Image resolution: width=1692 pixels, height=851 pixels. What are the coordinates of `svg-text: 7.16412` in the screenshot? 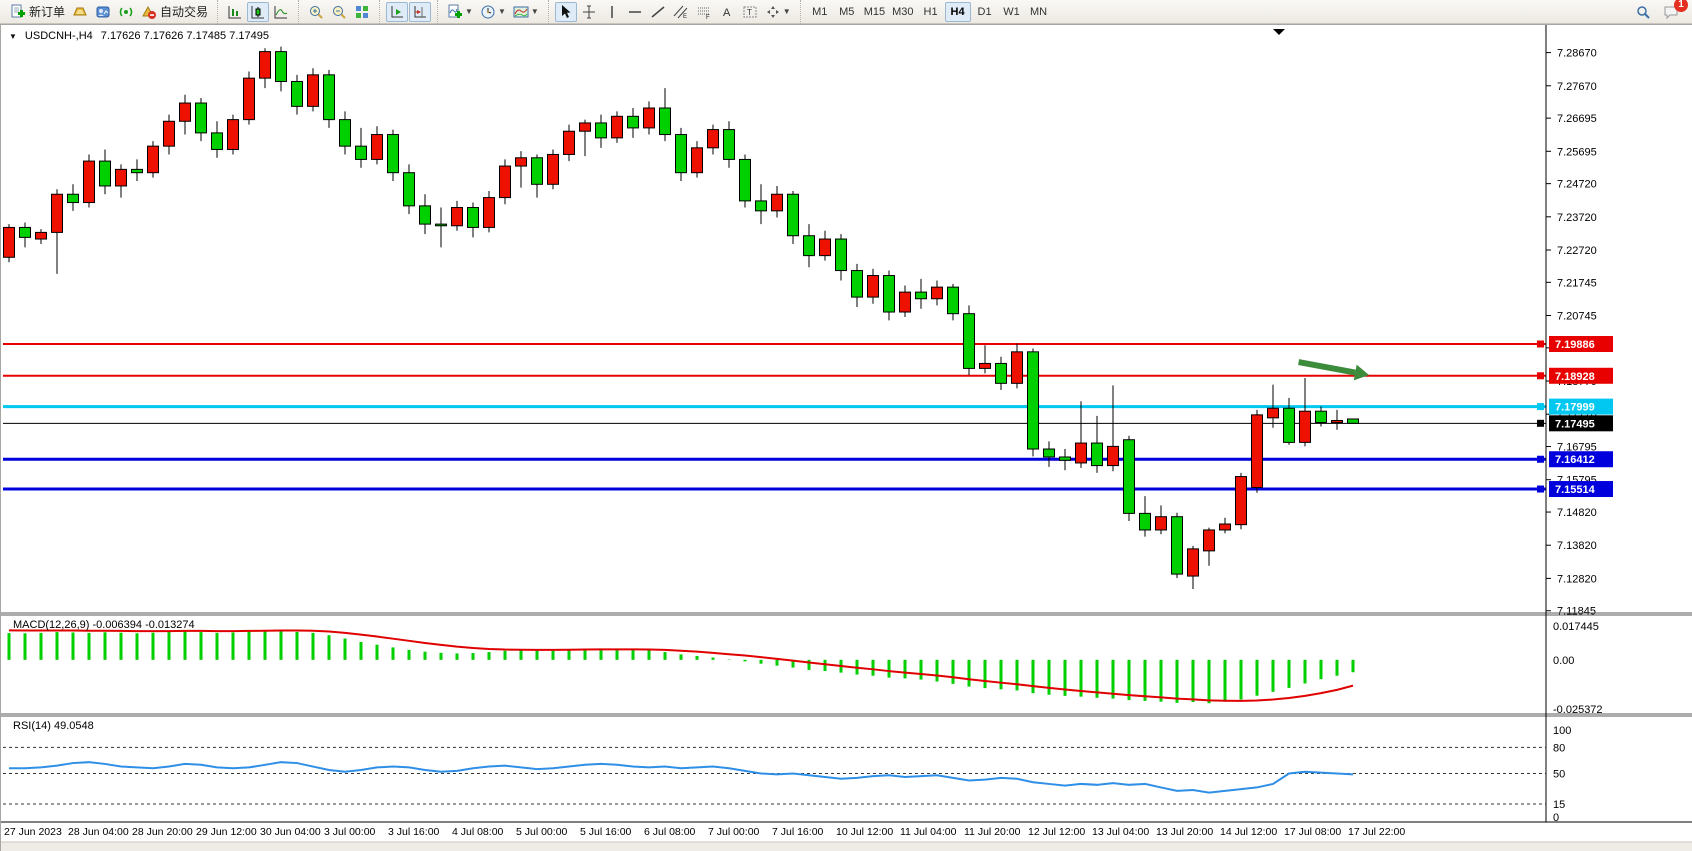 It's located at (1575, 460).